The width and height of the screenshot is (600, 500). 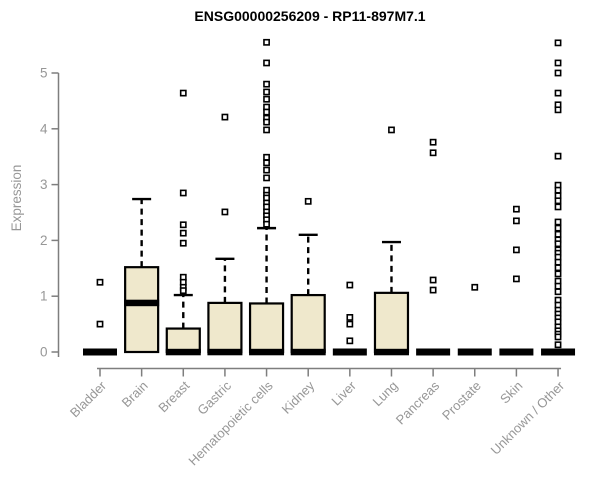 What do you see at coordinates (142, 303) in the screenshot?
I see `median-Brain` at bounding box center [142, 303].